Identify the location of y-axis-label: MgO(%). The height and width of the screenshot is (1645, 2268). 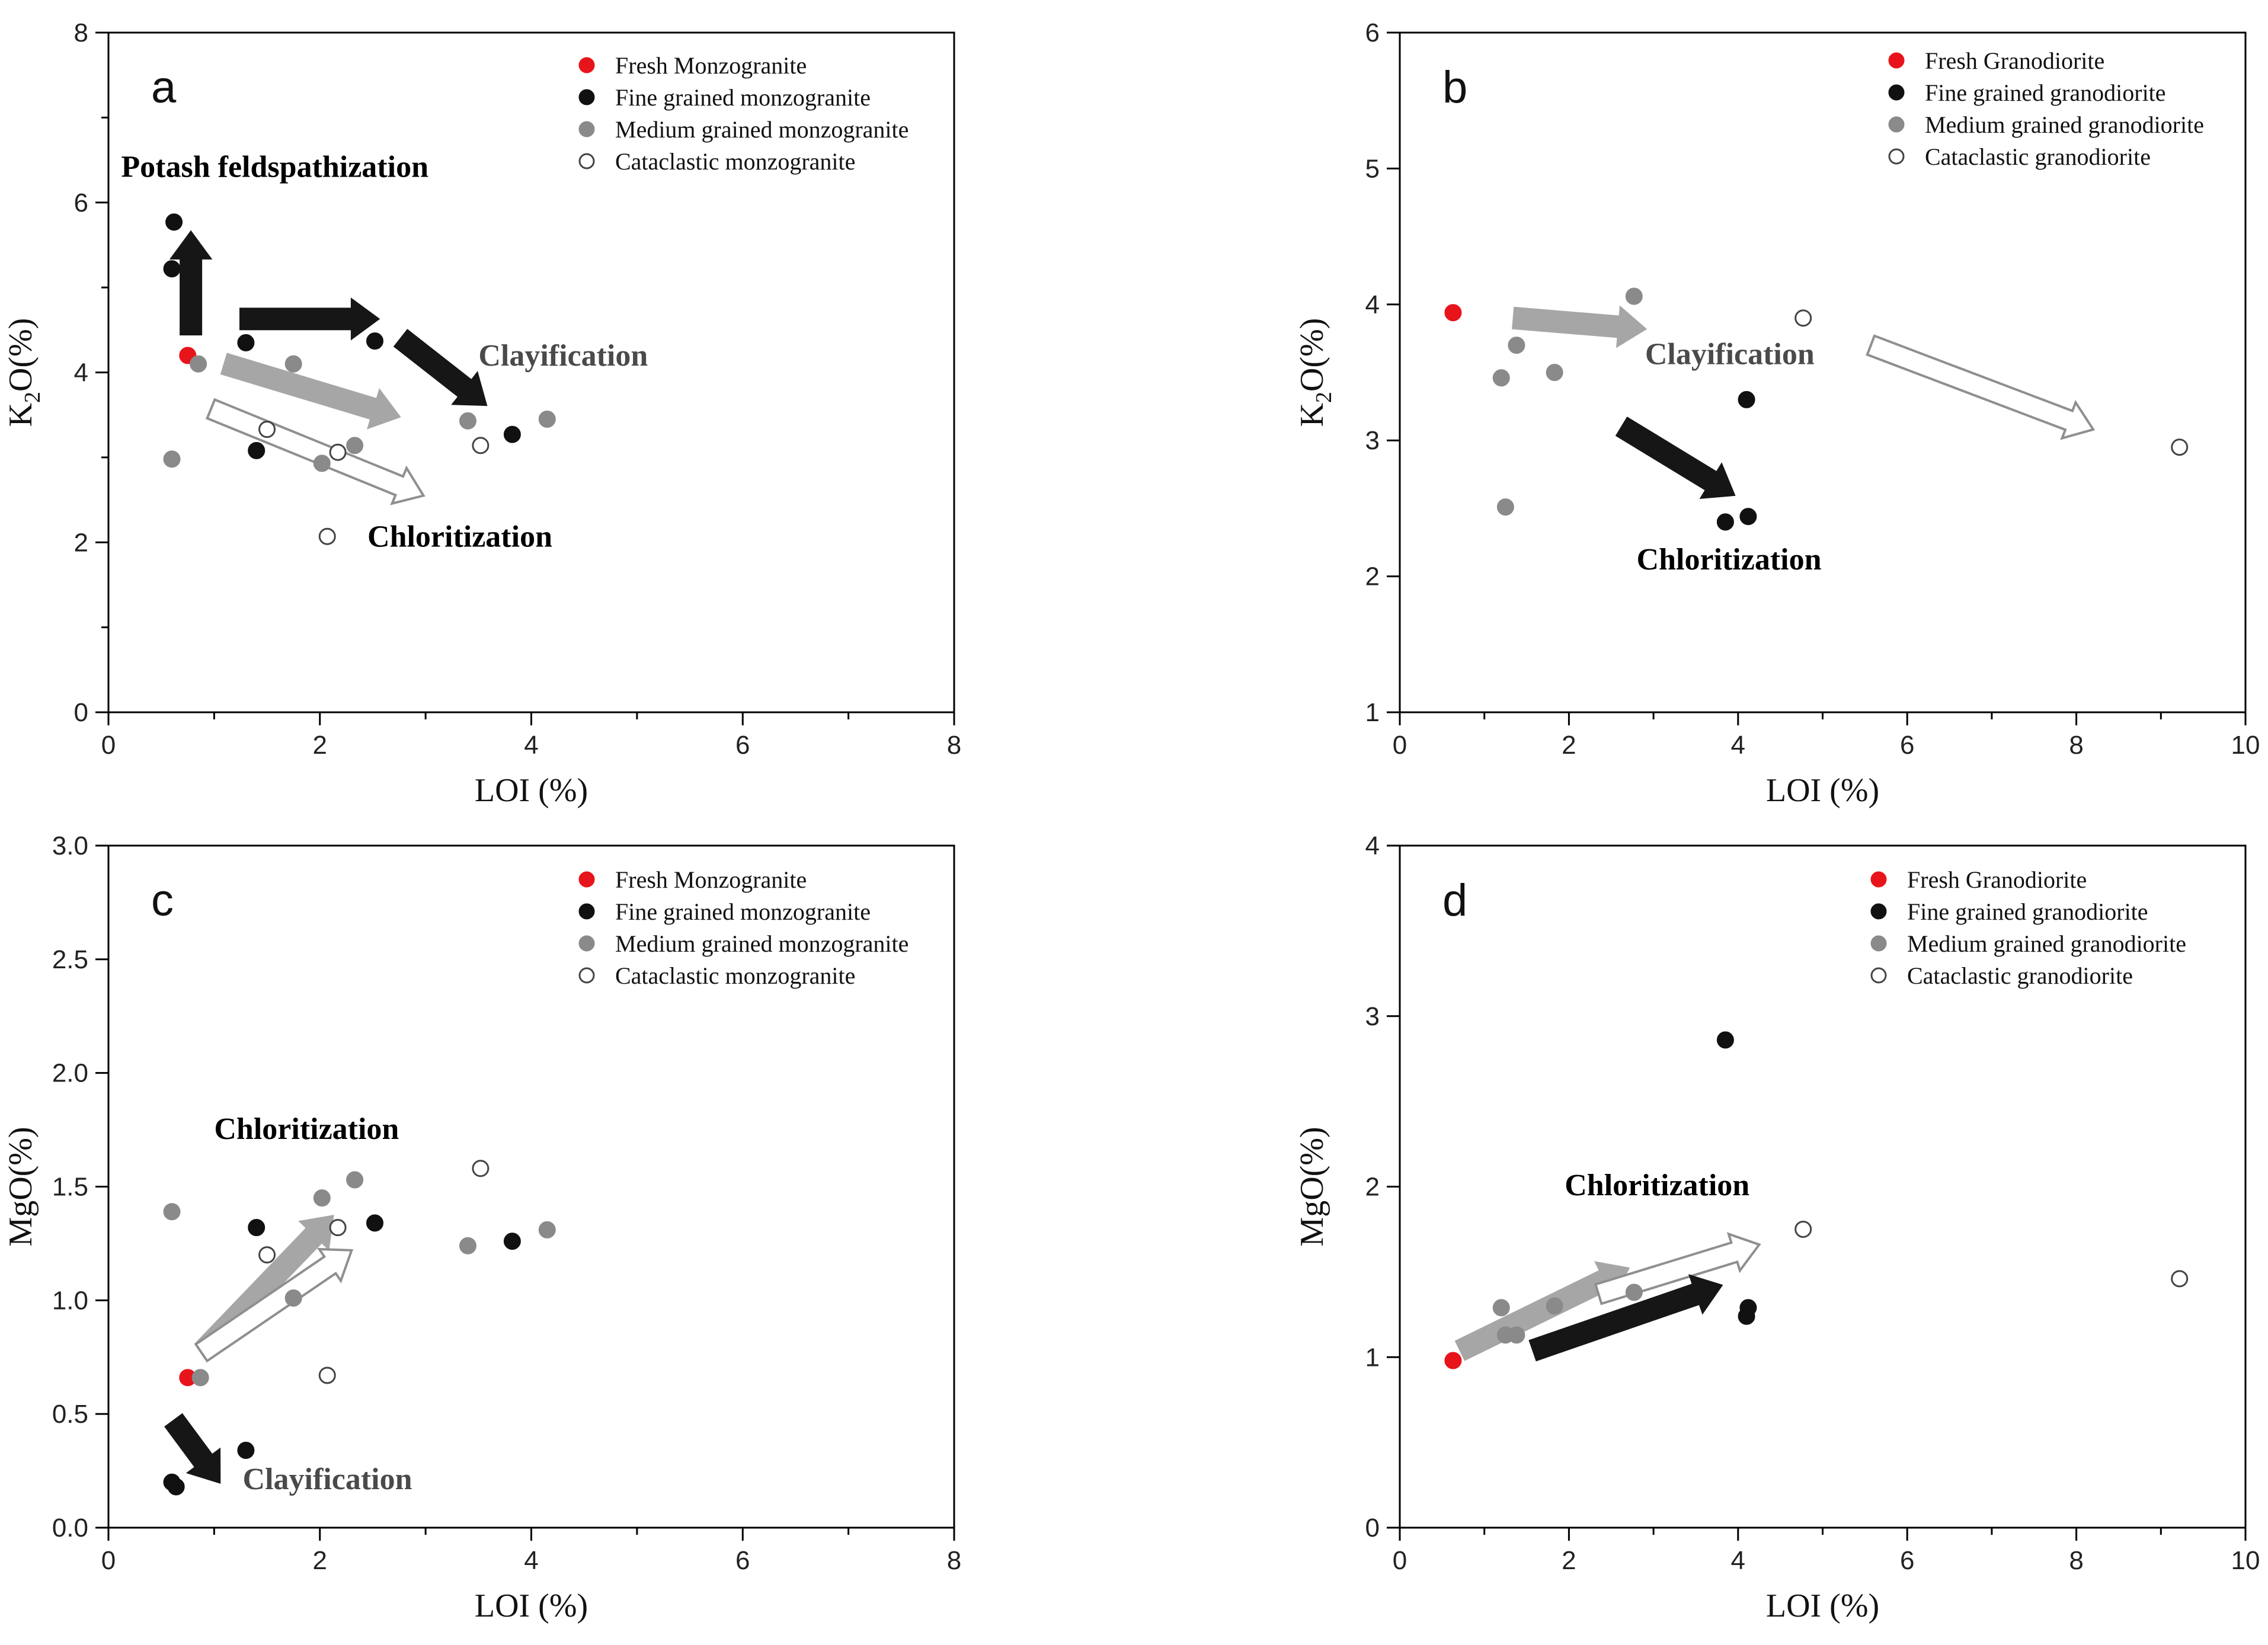
(1312, 1186).